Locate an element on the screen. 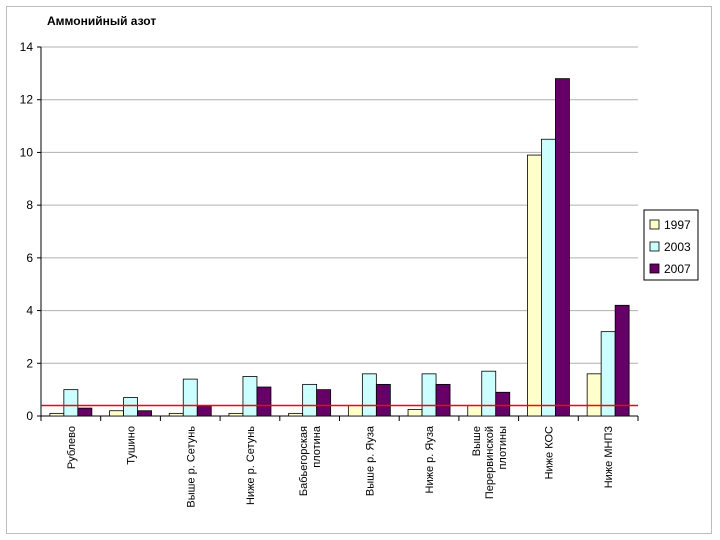 This screenshot has width=720, height=540. legend: 1997 2003 2007 is located at coordinates (671, 245).